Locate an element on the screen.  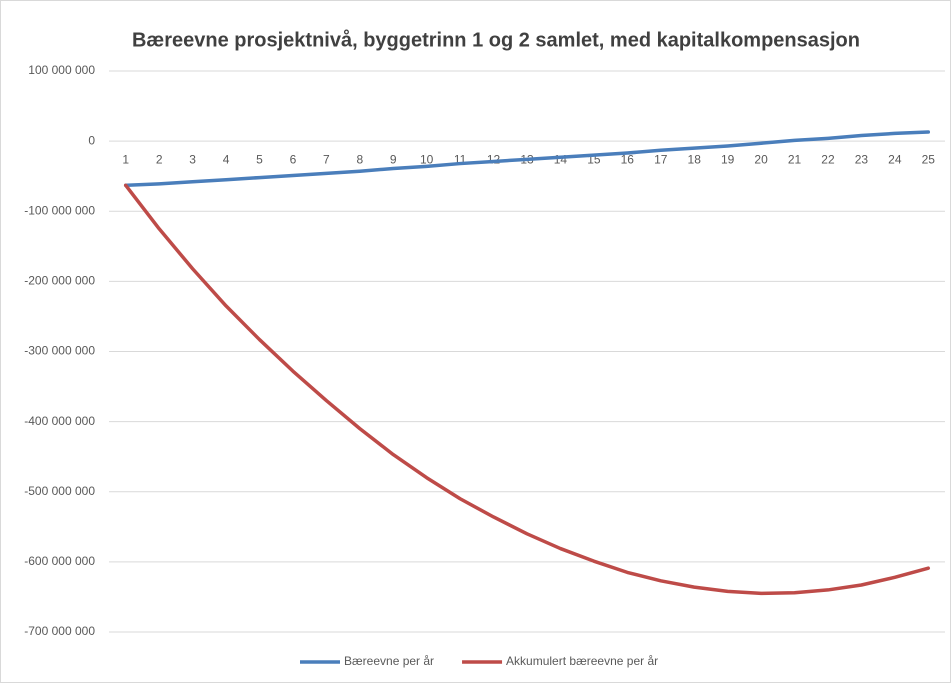
x-tick-label: 23 is located at coordinates (862, 159).